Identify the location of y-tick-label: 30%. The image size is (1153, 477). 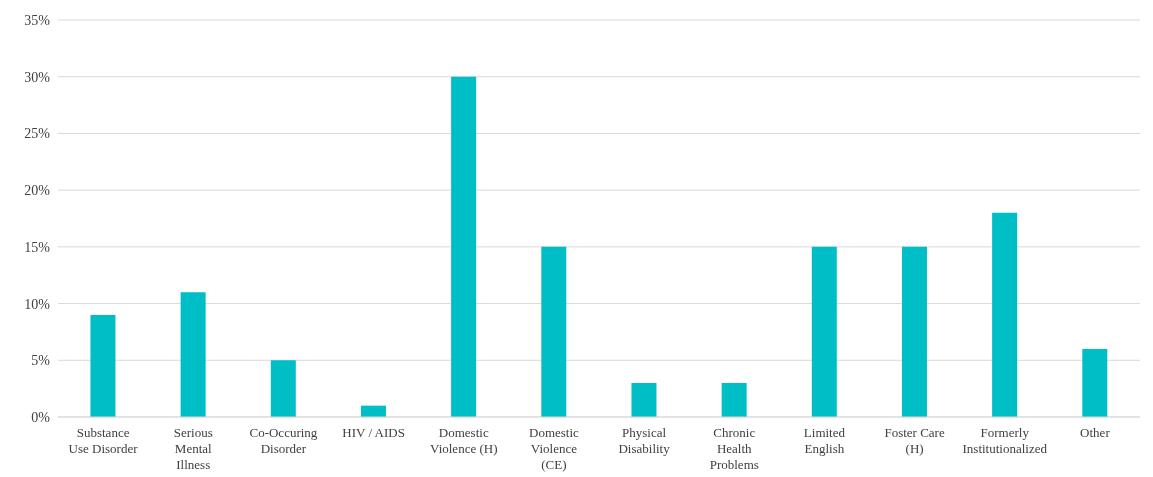
(37, 77).